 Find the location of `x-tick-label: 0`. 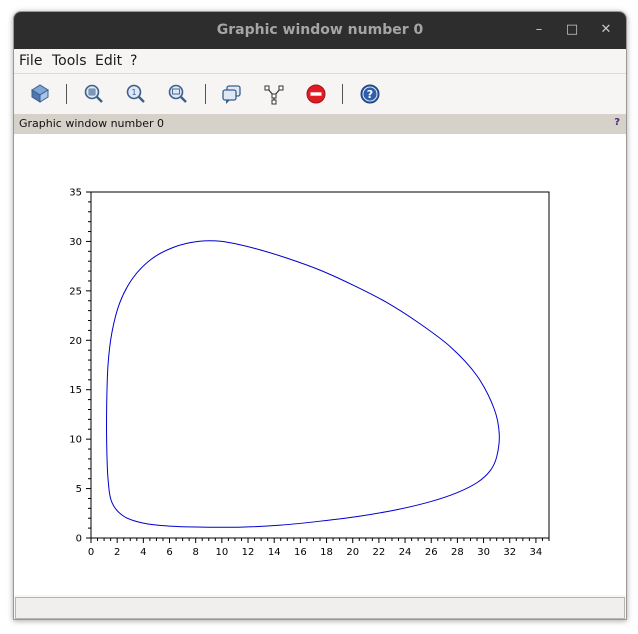

x-tick-label: 0 is located at coordinates (91, 552).